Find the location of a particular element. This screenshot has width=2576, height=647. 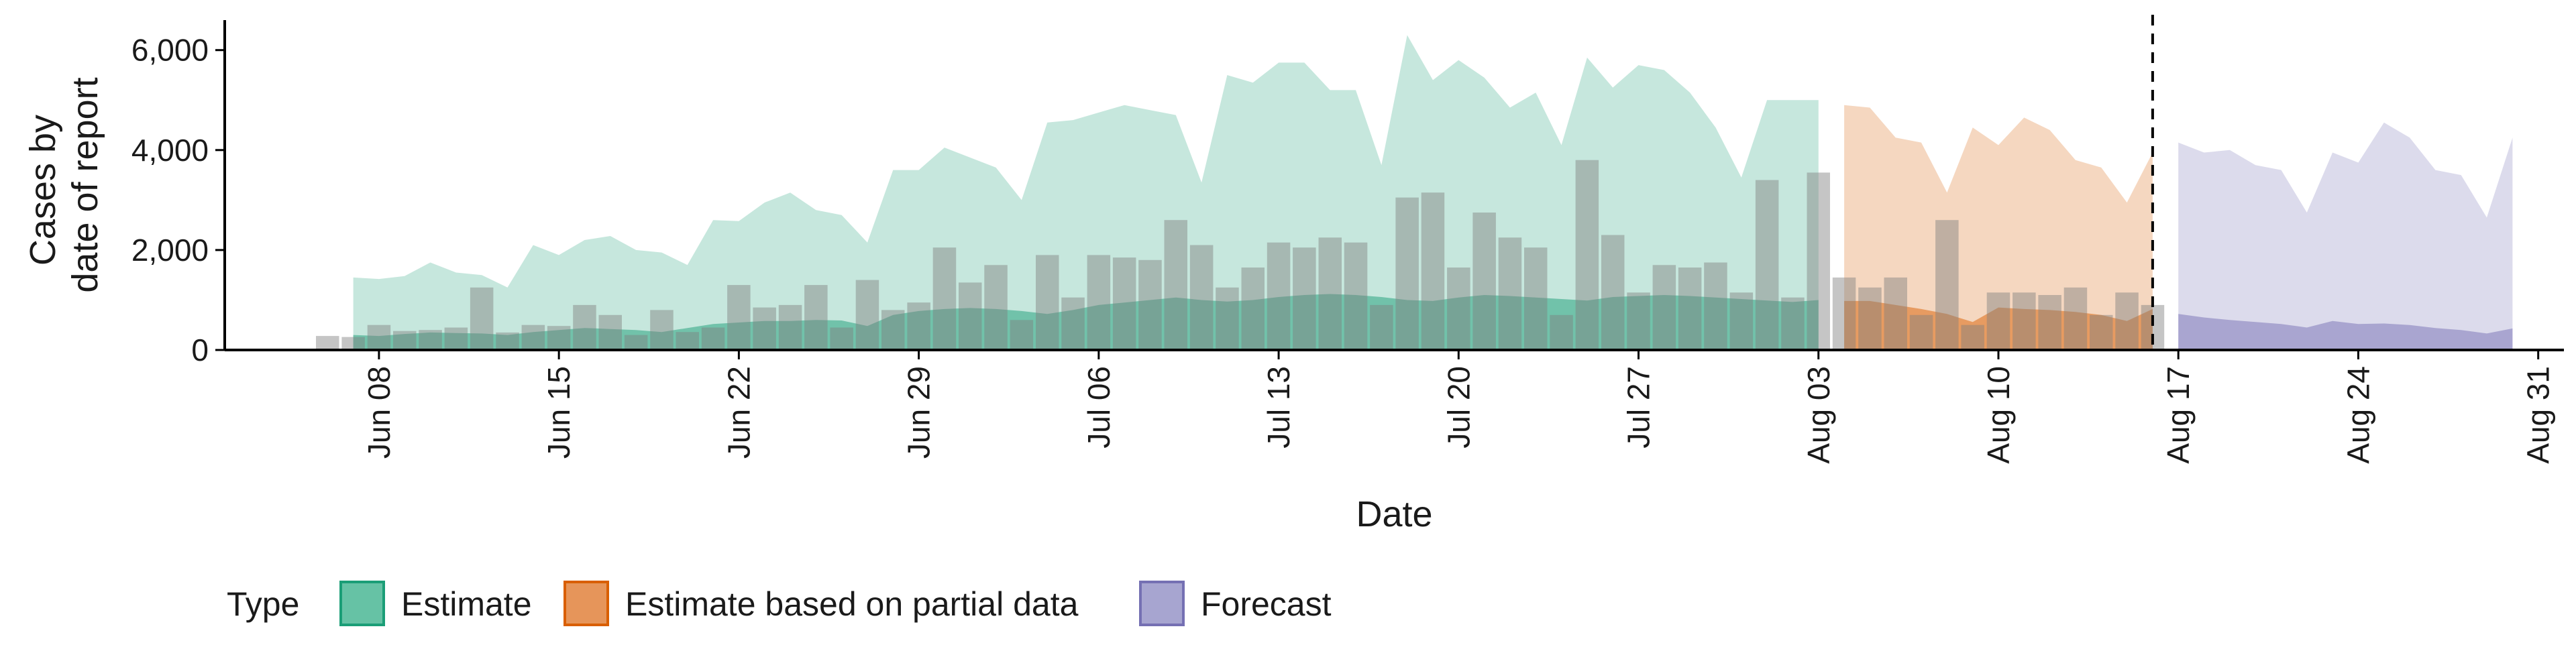

y-axis-title: Cases by date of report is located at coordinates (64, 185).